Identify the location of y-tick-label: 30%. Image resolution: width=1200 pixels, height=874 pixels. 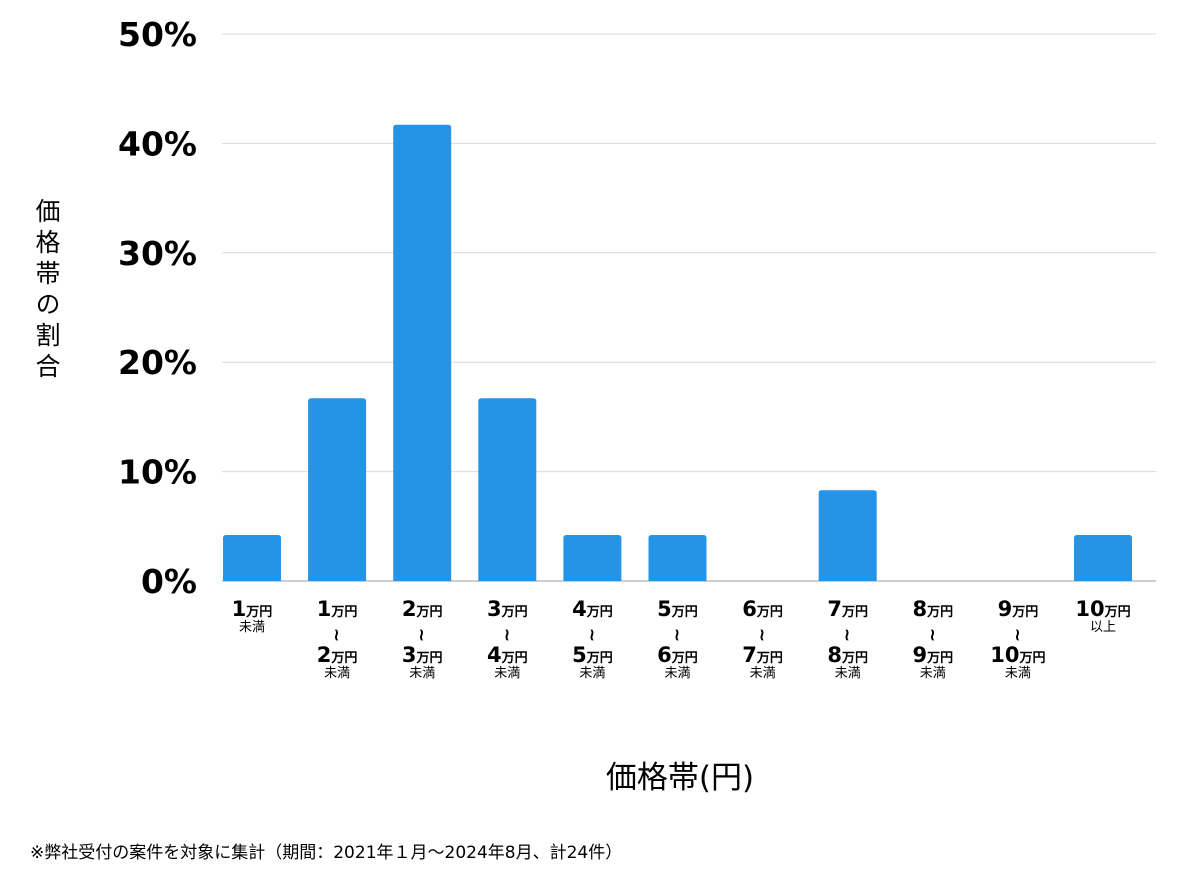
(157, 253).